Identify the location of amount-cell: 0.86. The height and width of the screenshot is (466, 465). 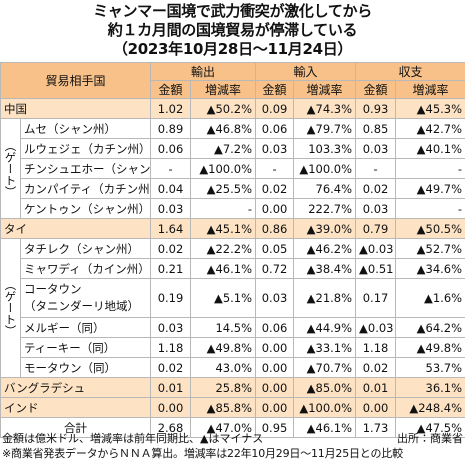
(275, 228).